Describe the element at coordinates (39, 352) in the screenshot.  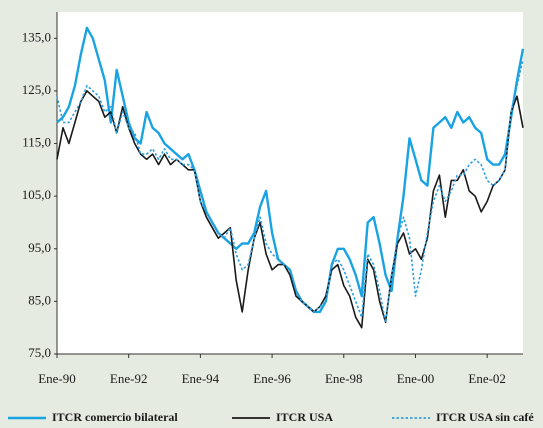
I see `y-tick-label: 75,0` at that location.